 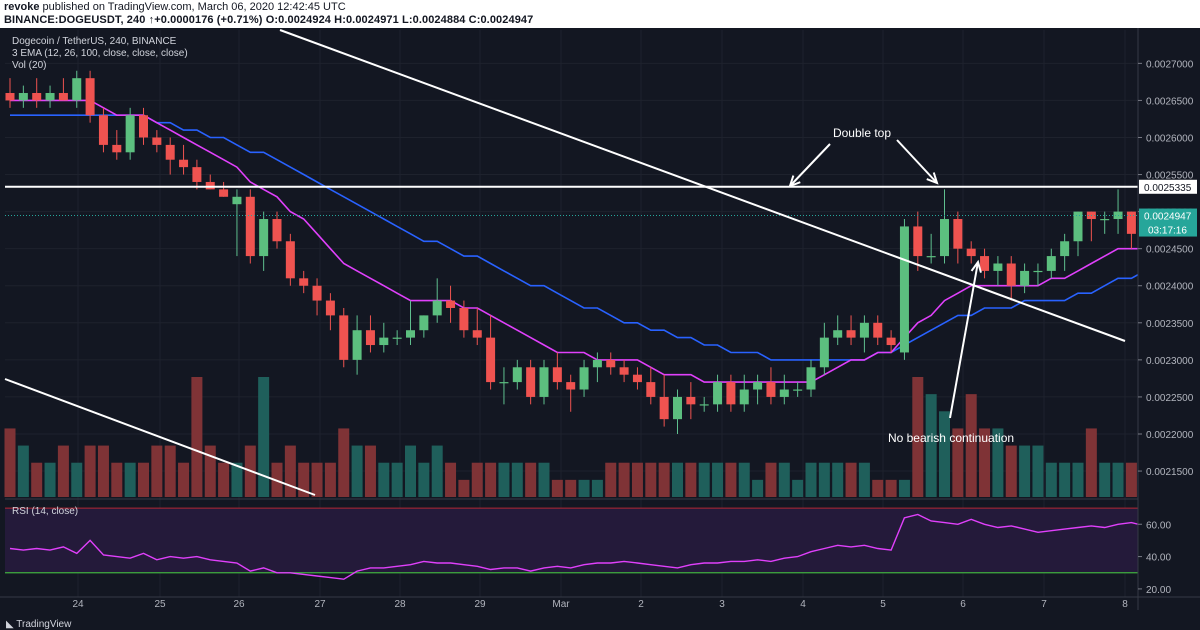 What do you see at coordinates (400, 604) in the screenshot?
I see `x-tick-label: 28` at bounding box center [400, 604].